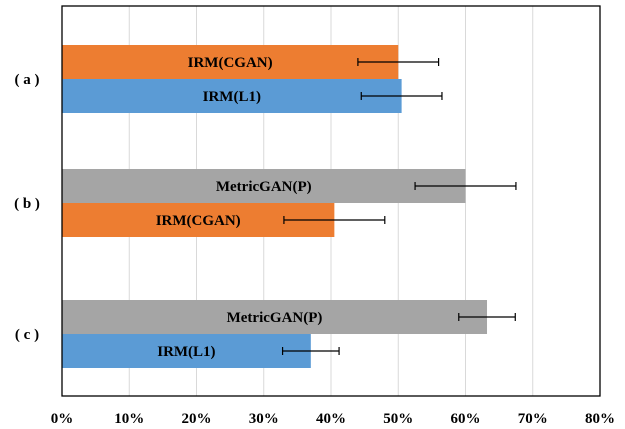 The image size is (625, 429). What do you see at coordinates (129, 419) in the screenshot?
I see `x-tick-label: 10%` at bounding box center [129, 419].